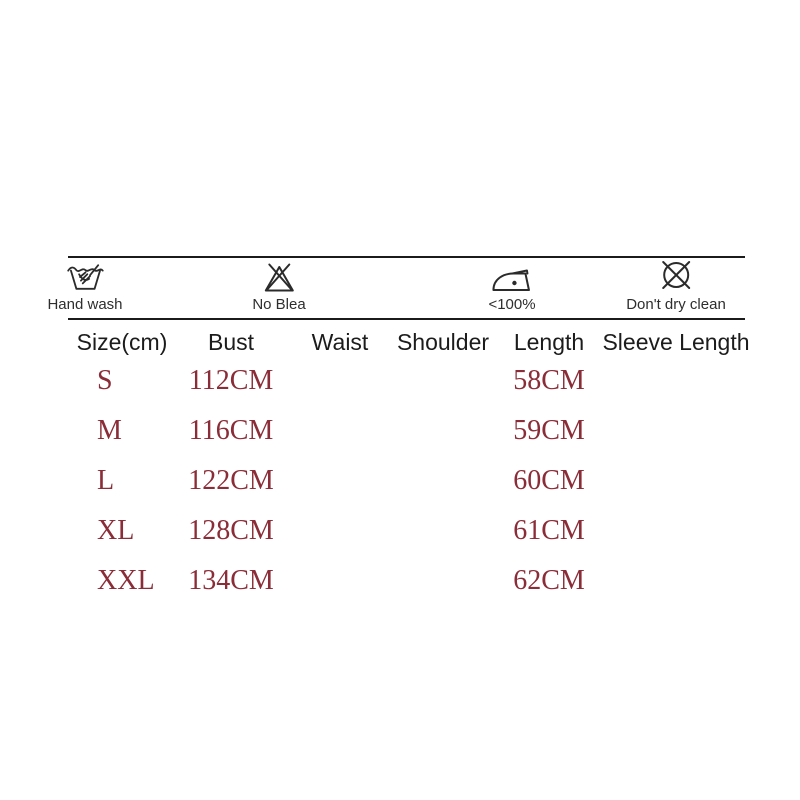 This screenshot has width=800, height=800. I want to click on cell-bust: 122CM, so click(231, 480).